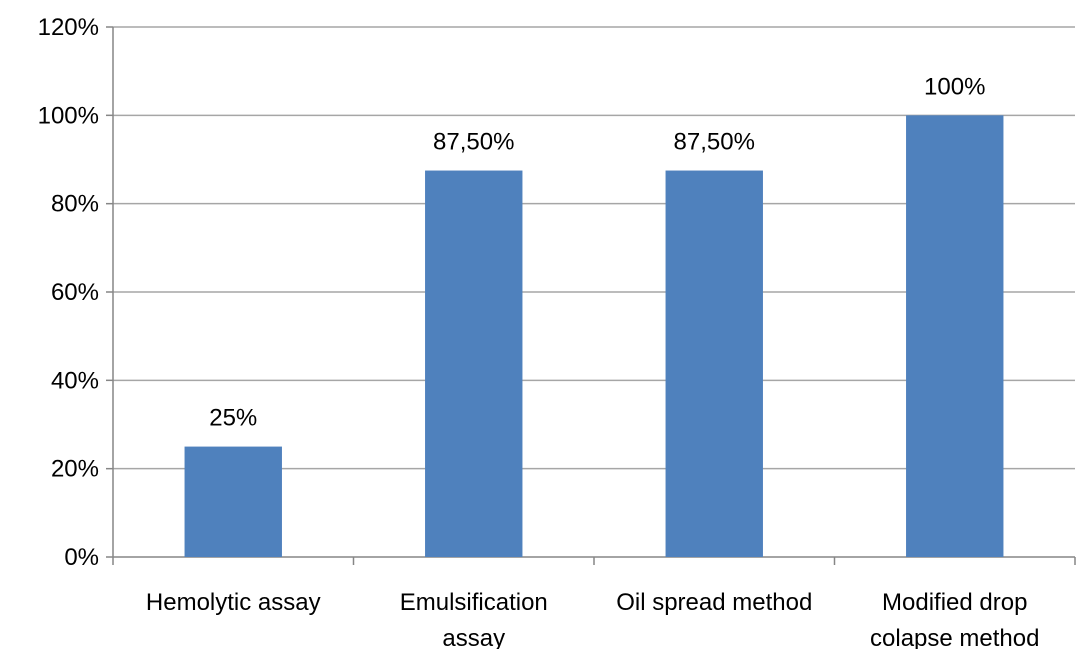 The image size is (1078, 649). Describe the element at coordinates (81, 557) in the screenshot. I see `y-tick-label: 0%` at that location.